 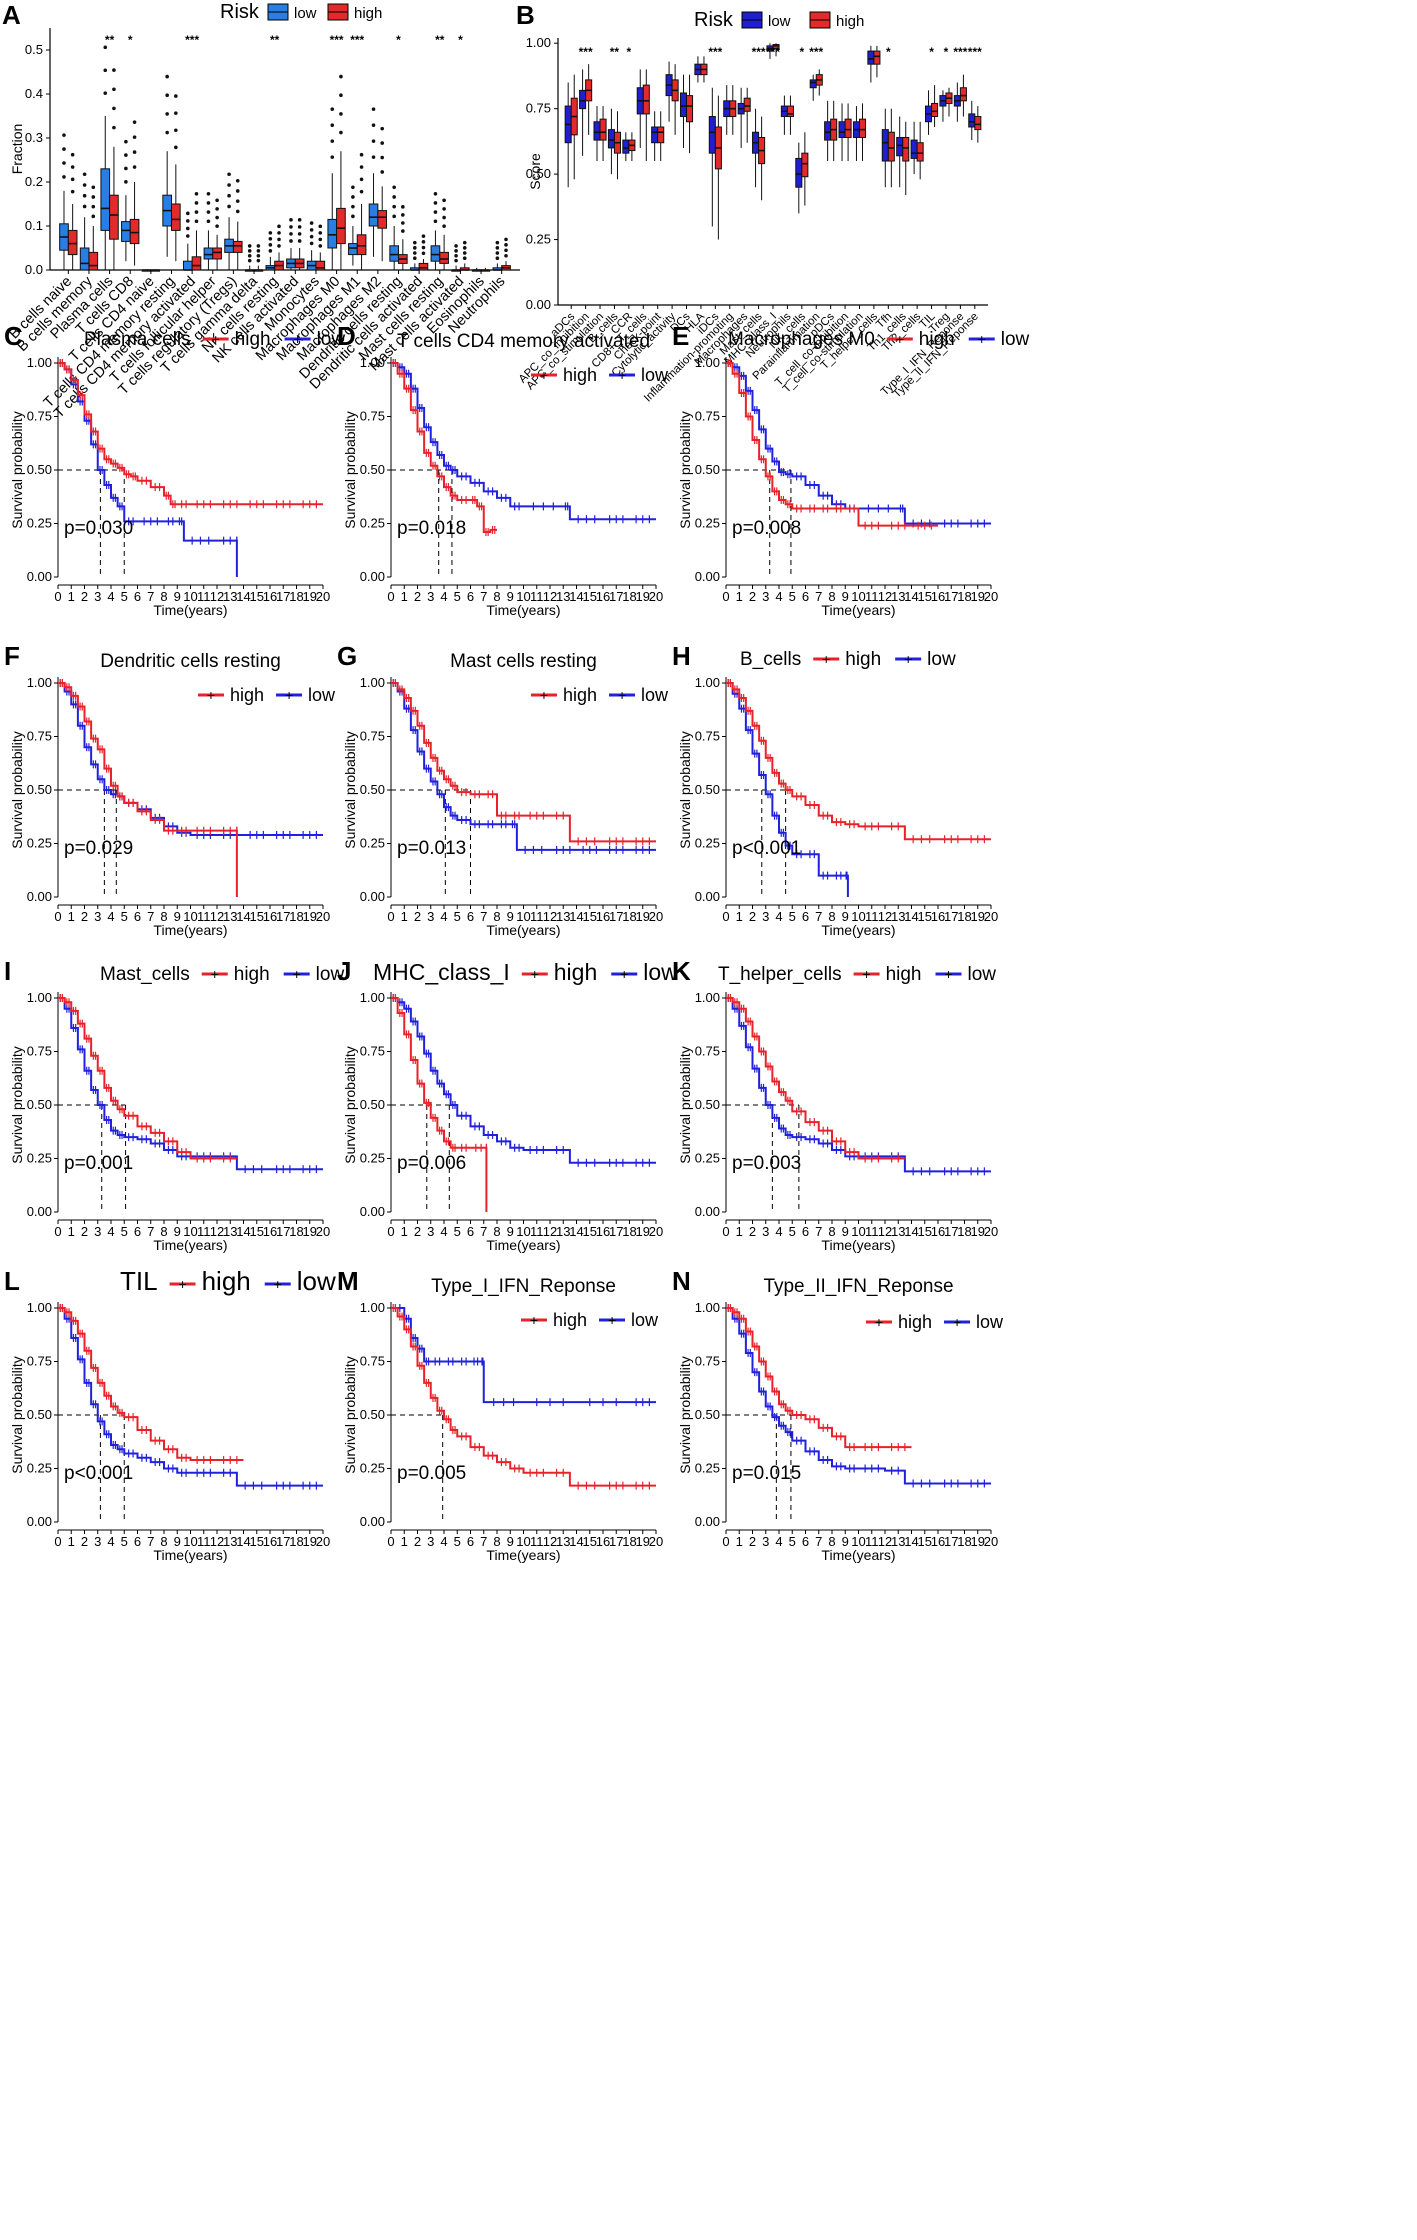 I want to click on x-tick-label: 18, so click(x=629, y=596).